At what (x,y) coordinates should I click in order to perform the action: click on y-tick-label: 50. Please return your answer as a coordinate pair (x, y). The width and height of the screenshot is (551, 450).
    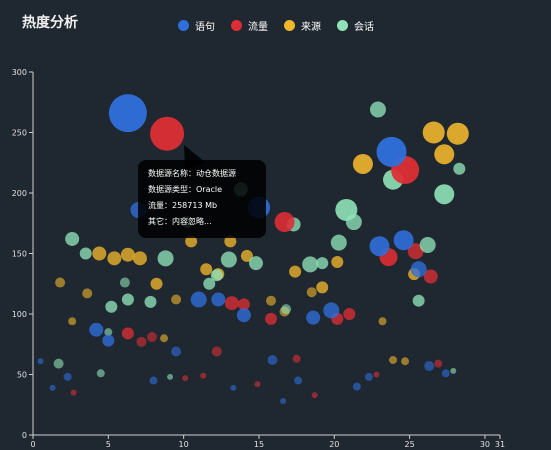
    Looking at the image, I should click on (22, 375).